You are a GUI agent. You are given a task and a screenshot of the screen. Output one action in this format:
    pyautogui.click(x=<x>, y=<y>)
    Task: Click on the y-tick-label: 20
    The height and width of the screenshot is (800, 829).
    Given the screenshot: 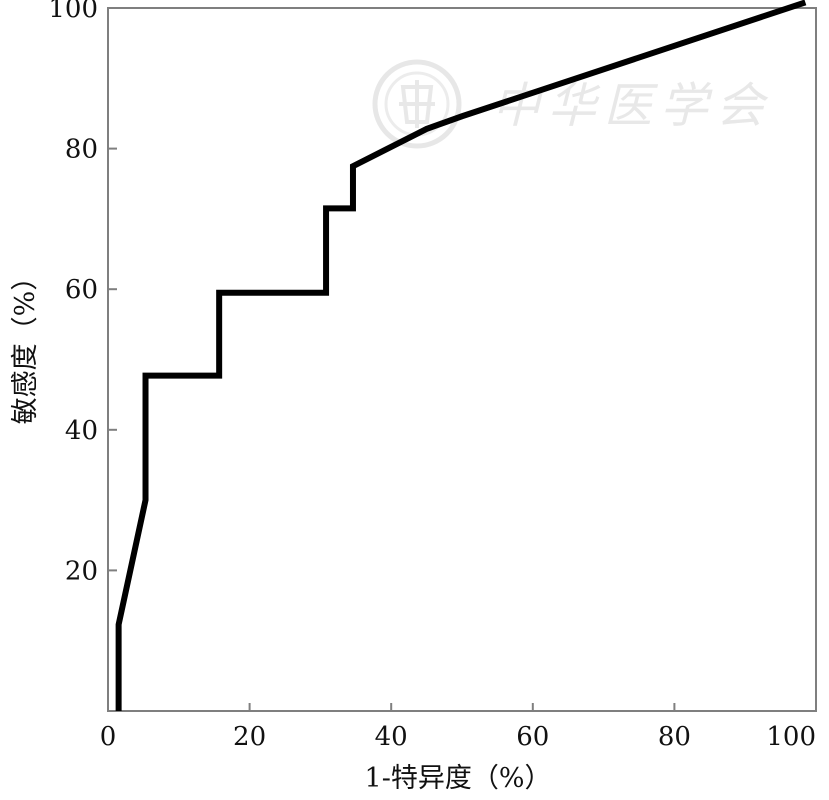 What is the action you would take?
    pyautogui.click(x=81, y=571)
    